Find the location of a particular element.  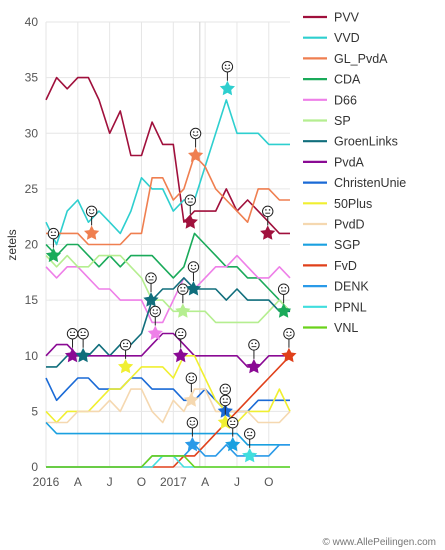

y-tick-label: 25 is located at coordinates (32, 189).